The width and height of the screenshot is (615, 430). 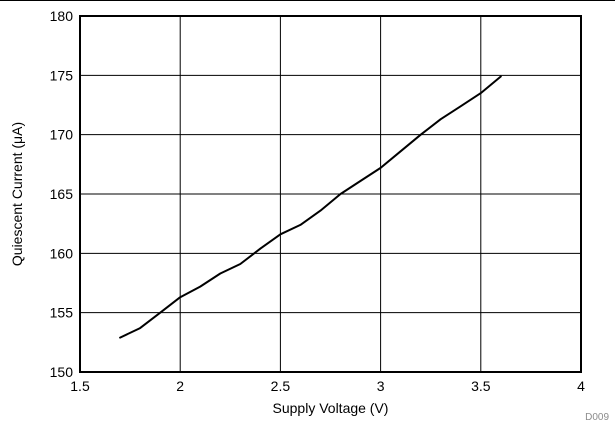 What do you see at coordinates (62, 135) in the screenshot?
I see `y-tick-label: 170` at bounding box center [62, 135].